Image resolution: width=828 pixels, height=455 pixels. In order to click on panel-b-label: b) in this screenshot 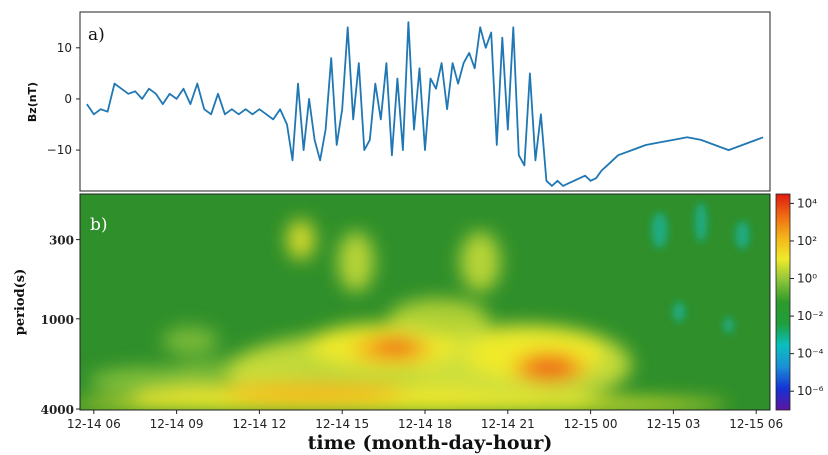, I will do `click(99, 225)`.